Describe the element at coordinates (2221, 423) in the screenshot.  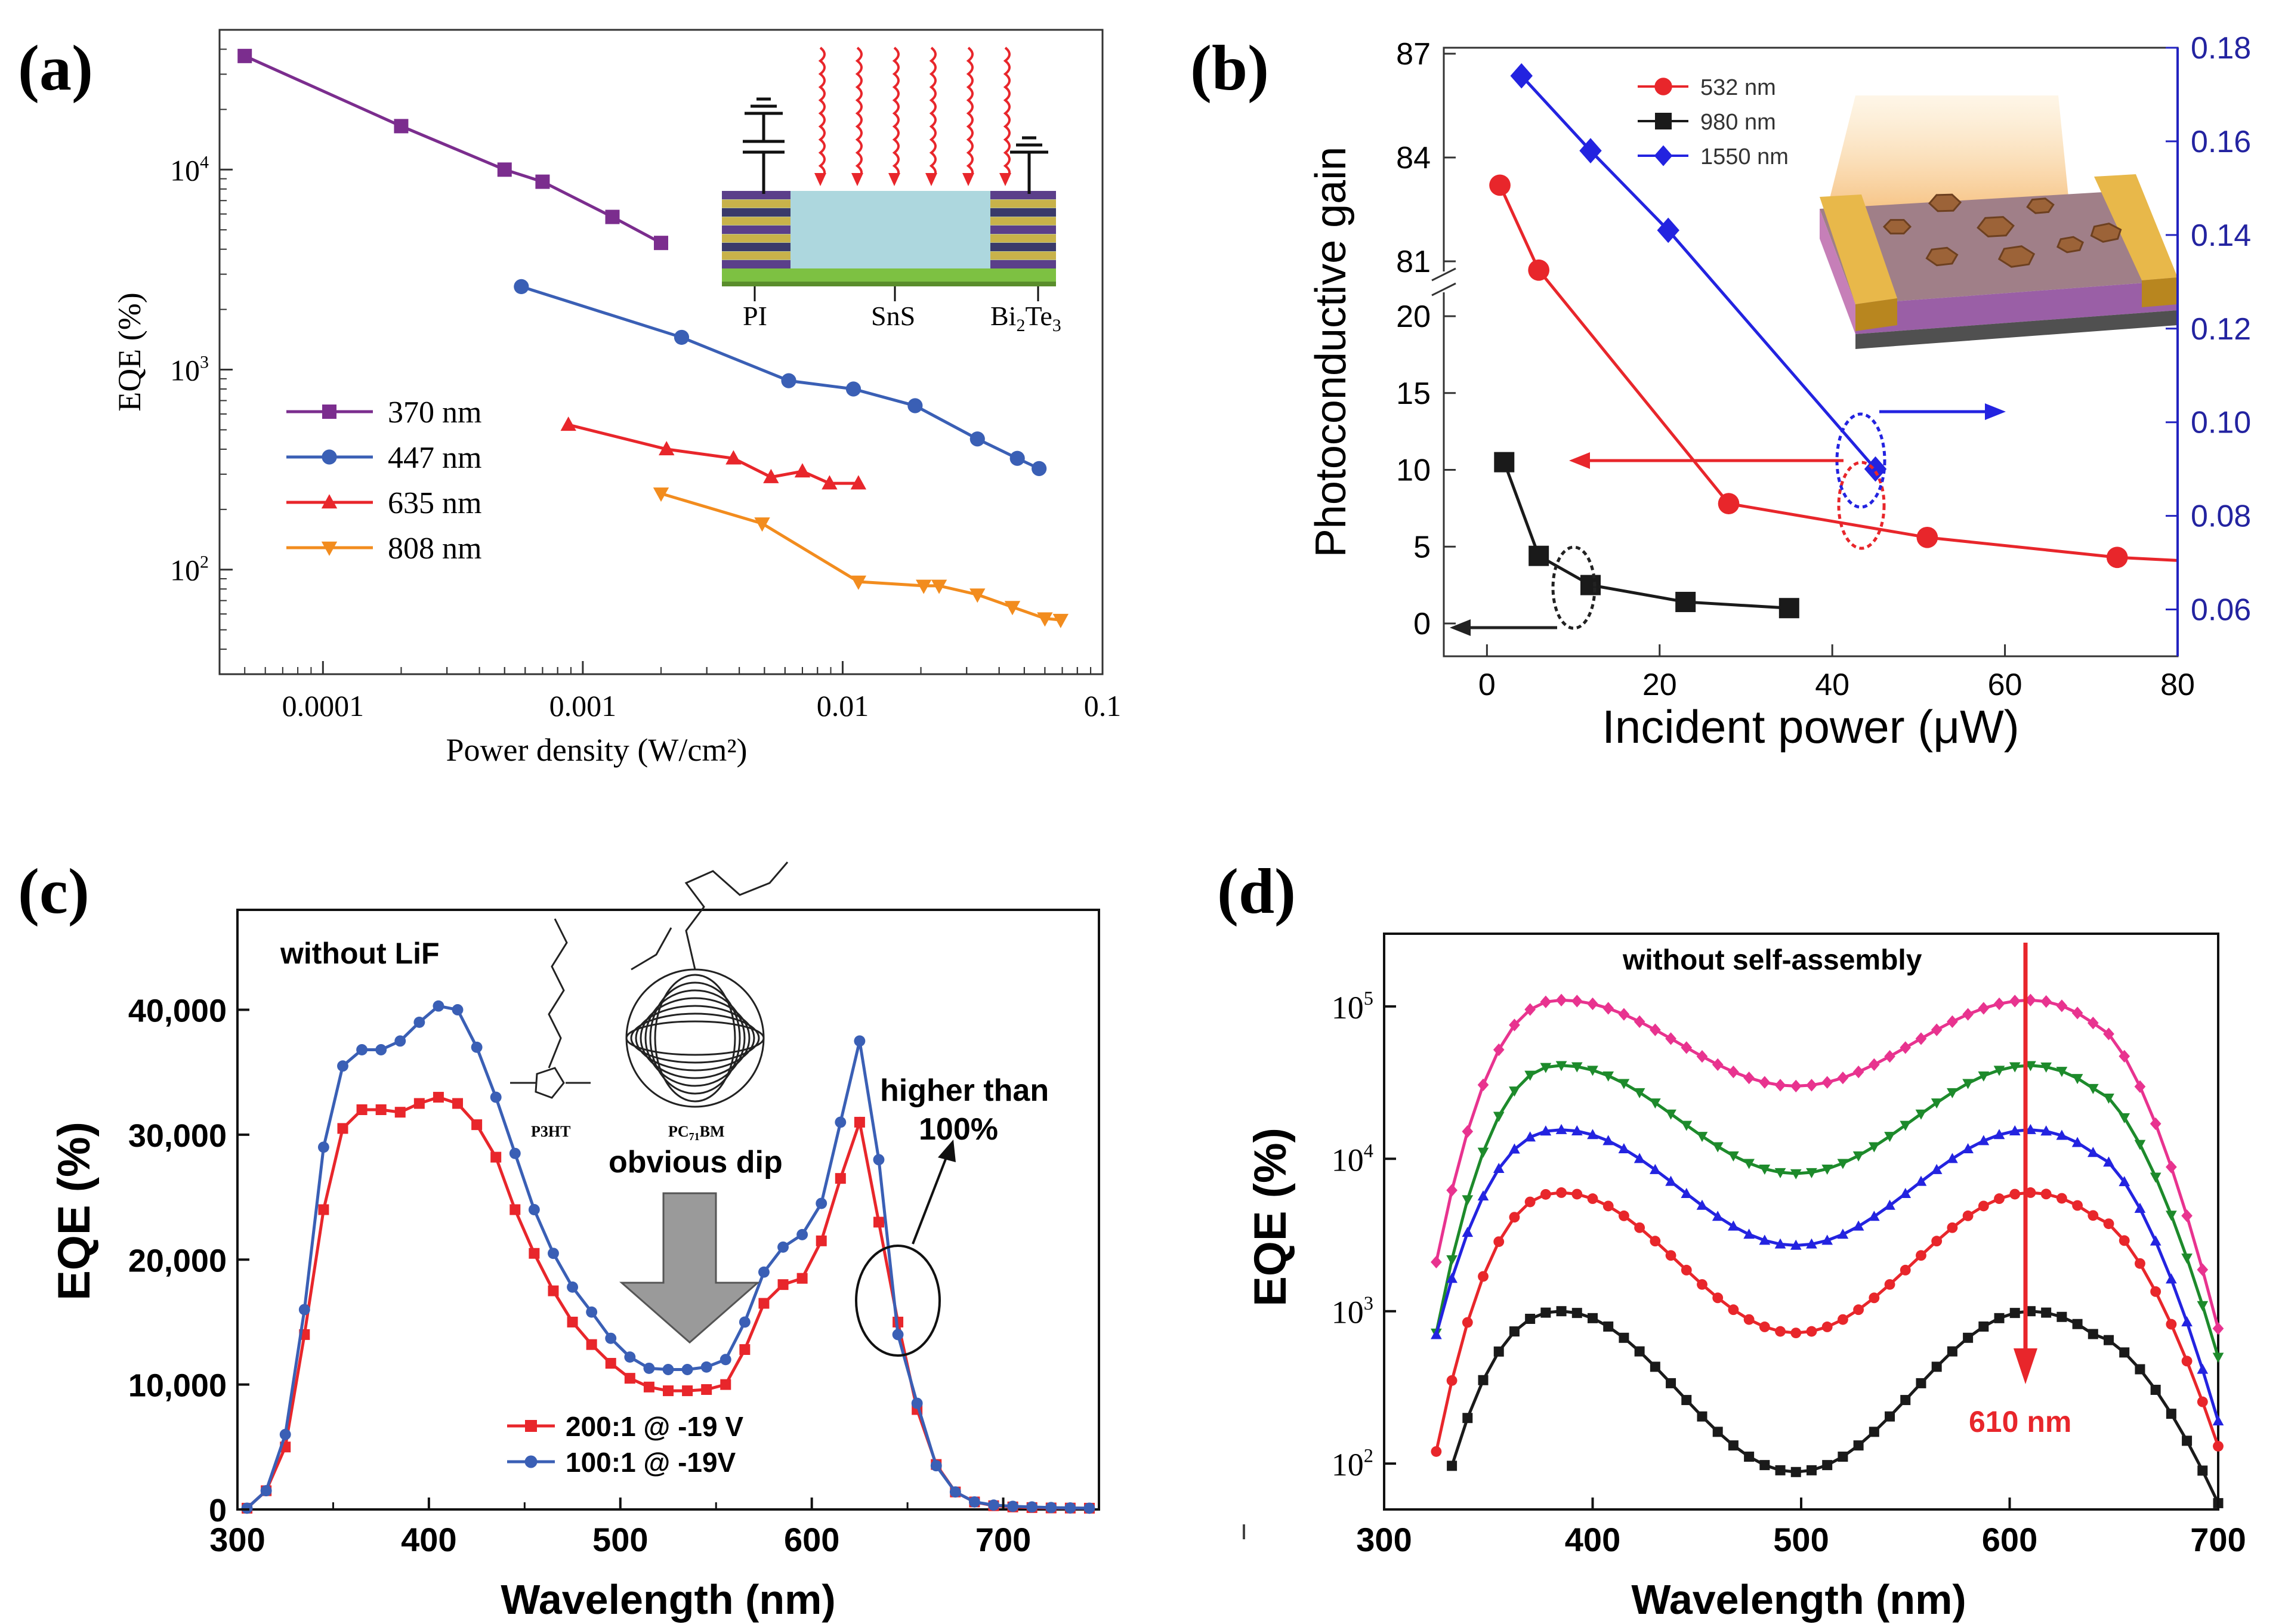
I see `b-ytick-right-label: 0.10` at that location.